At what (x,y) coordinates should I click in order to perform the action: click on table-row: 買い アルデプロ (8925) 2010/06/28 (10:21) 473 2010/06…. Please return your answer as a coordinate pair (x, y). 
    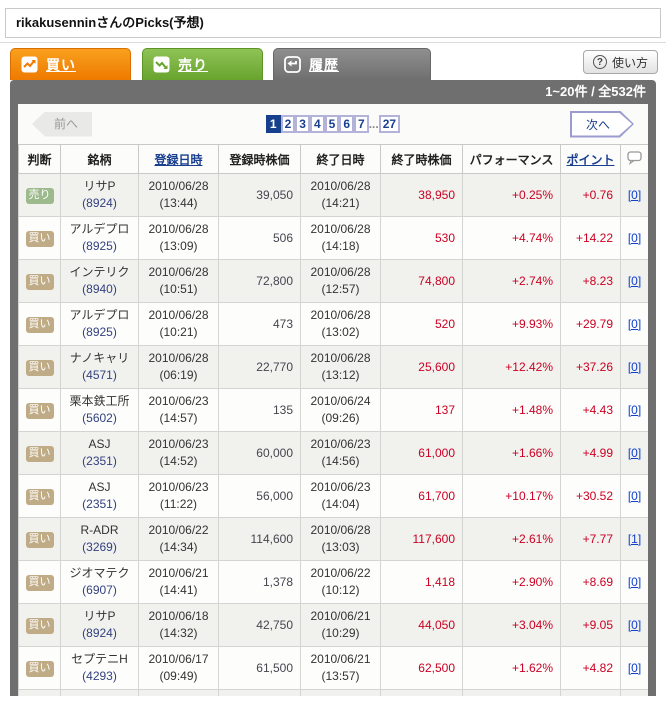
    Looking at the image, I should click on (333, 324).